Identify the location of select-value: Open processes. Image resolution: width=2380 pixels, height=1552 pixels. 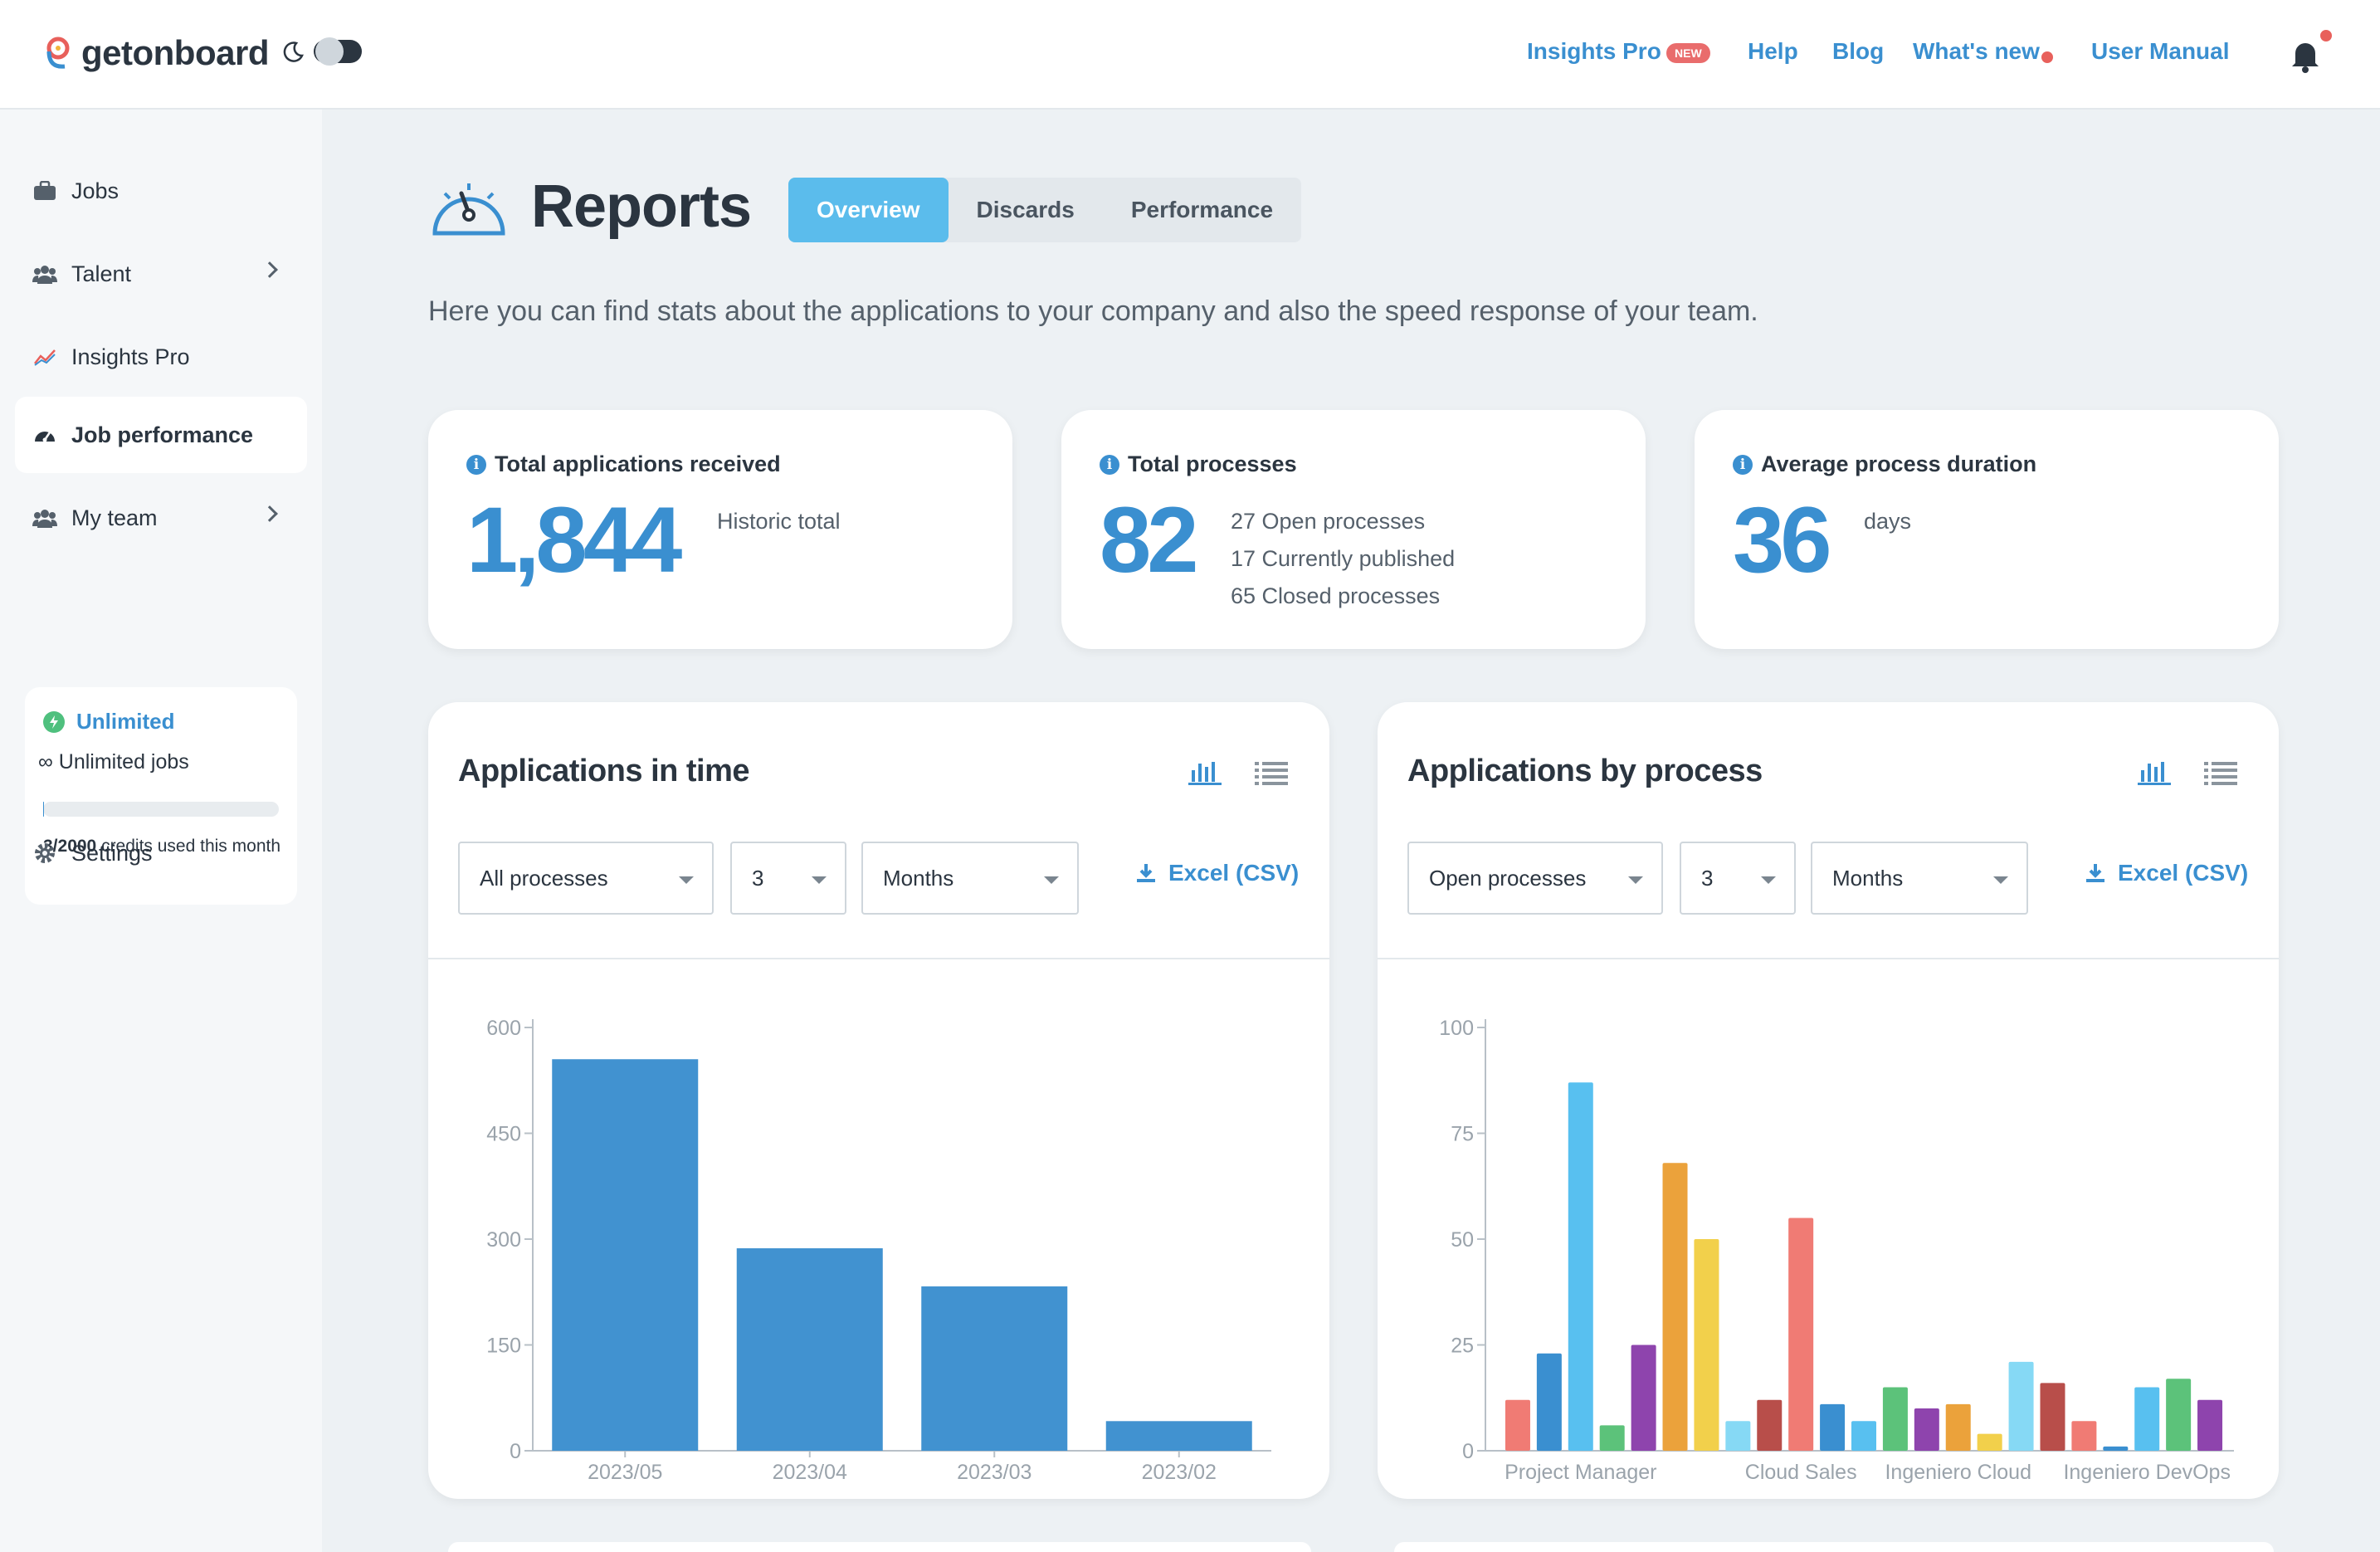
(1508, 878).